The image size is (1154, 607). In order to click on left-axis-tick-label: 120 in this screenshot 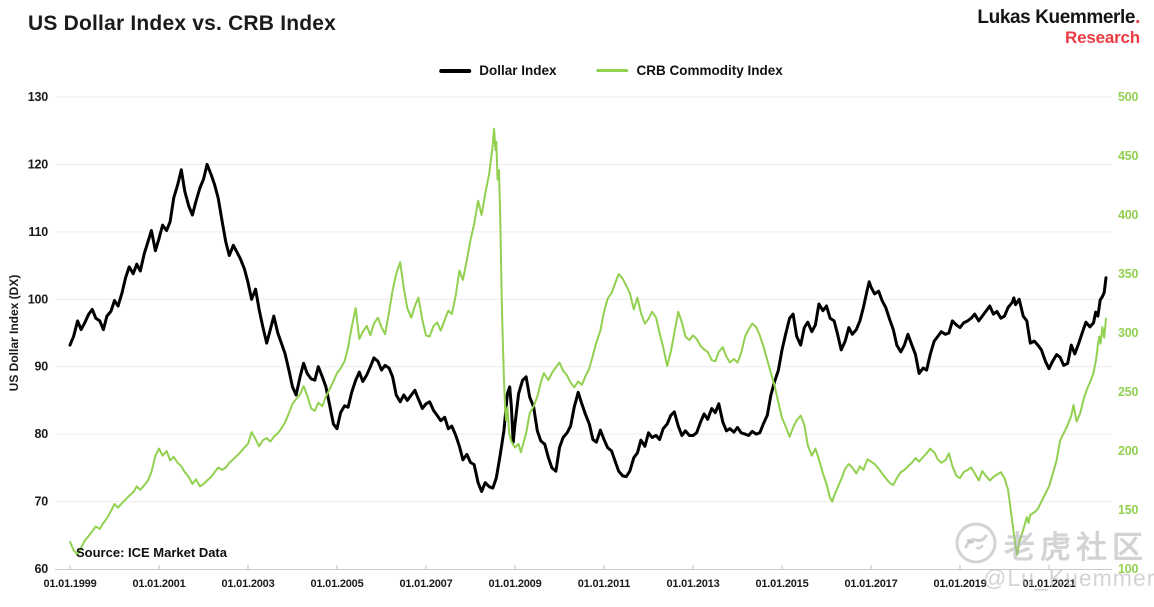, I will do `click(38, 164)`.